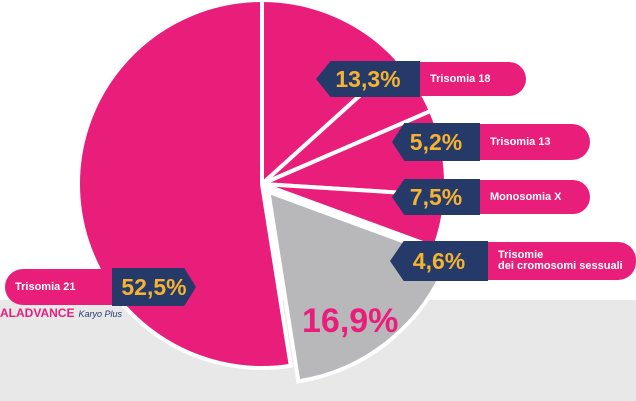 The height and width of the screenshot is (401, 636). What do you see at coordinates (436, 142) in the screenshot?
I see `value-label: 5,2%` at bounding box center [436, 142].